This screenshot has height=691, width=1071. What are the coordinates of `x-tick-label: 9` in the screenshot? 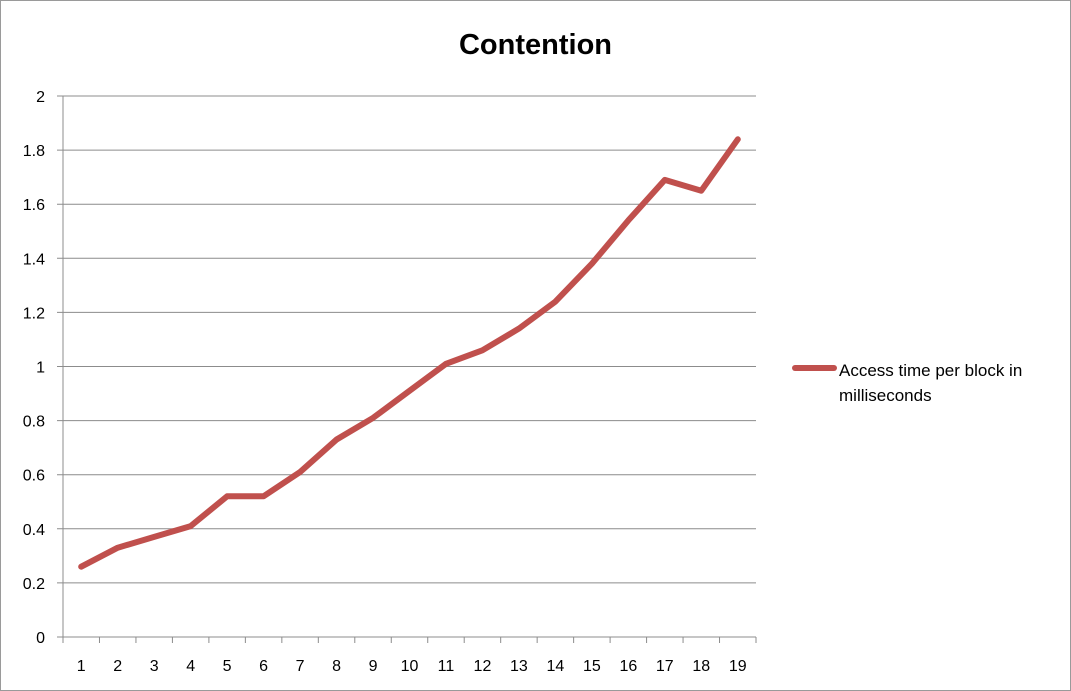 It's located at (373, 666).